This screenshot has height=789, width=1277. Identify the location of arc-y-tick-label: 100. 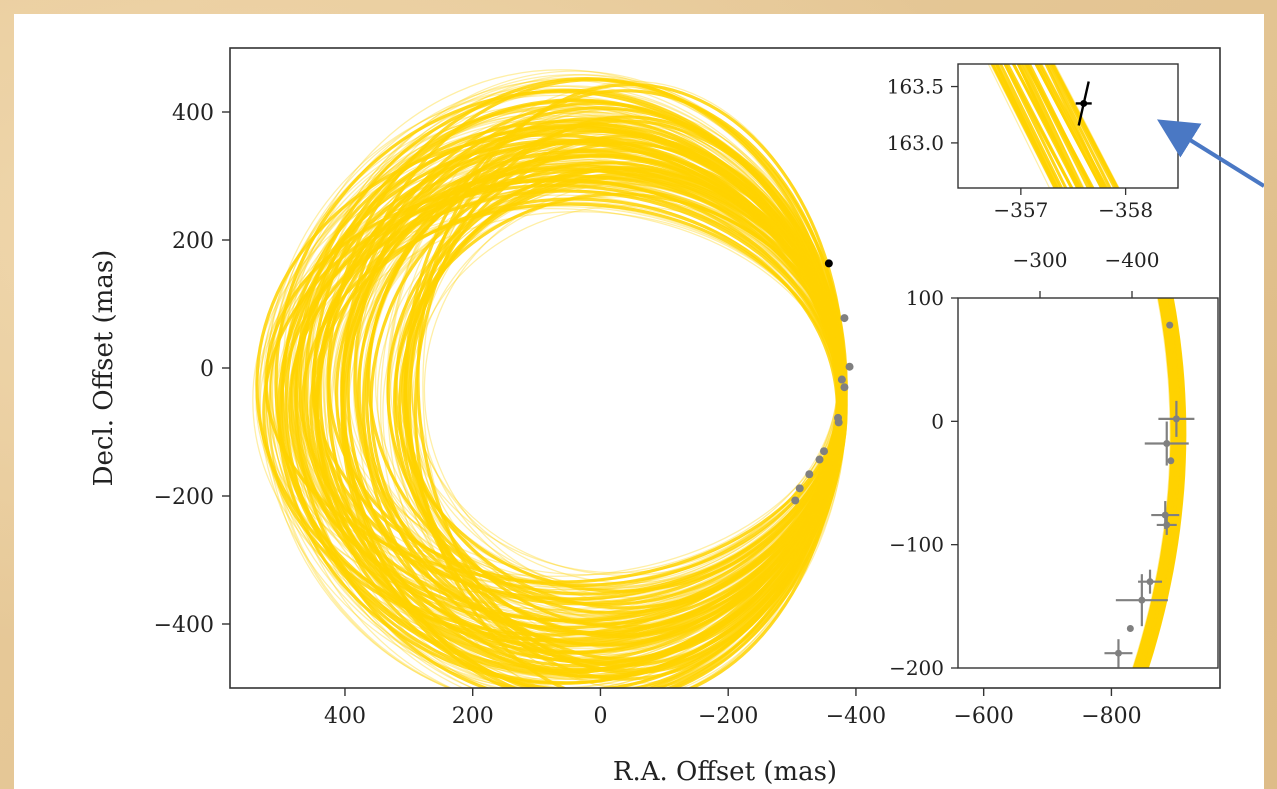
(925, 298).